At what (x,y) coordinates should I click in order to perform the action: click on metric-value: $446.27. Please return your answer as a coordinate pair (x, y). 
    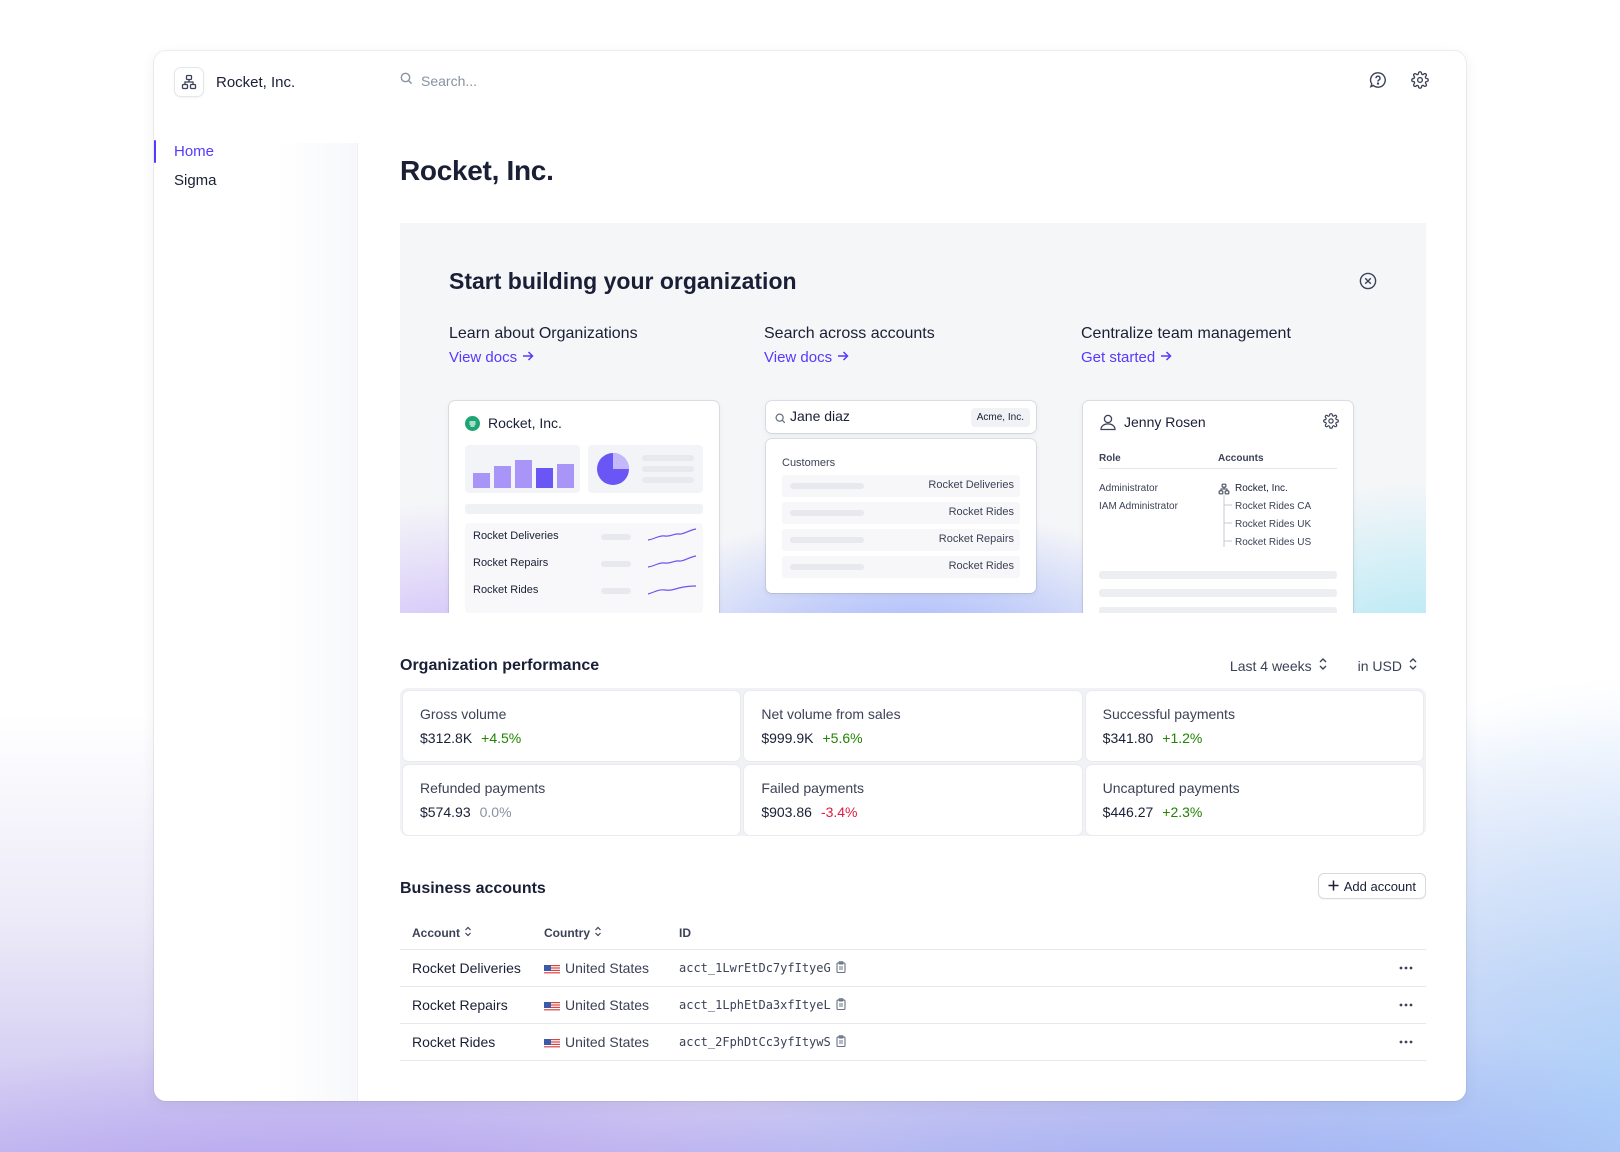
    Looking at the image, I should click on (1128, 812).